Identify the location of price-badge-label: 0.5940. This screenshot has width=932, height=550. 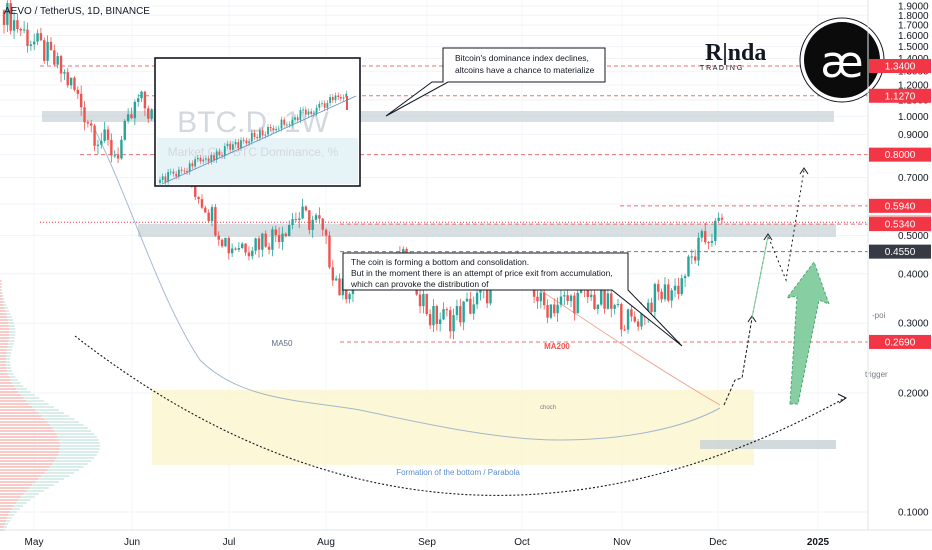
(900, 206).